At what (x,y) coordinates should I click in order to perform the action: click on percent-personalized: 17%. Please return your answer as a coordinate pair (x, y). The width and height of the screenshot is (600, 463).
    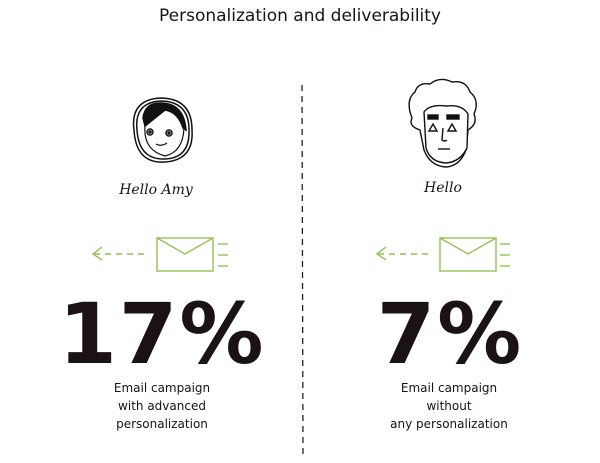
    Looking at the image, I should click on (162, 334).